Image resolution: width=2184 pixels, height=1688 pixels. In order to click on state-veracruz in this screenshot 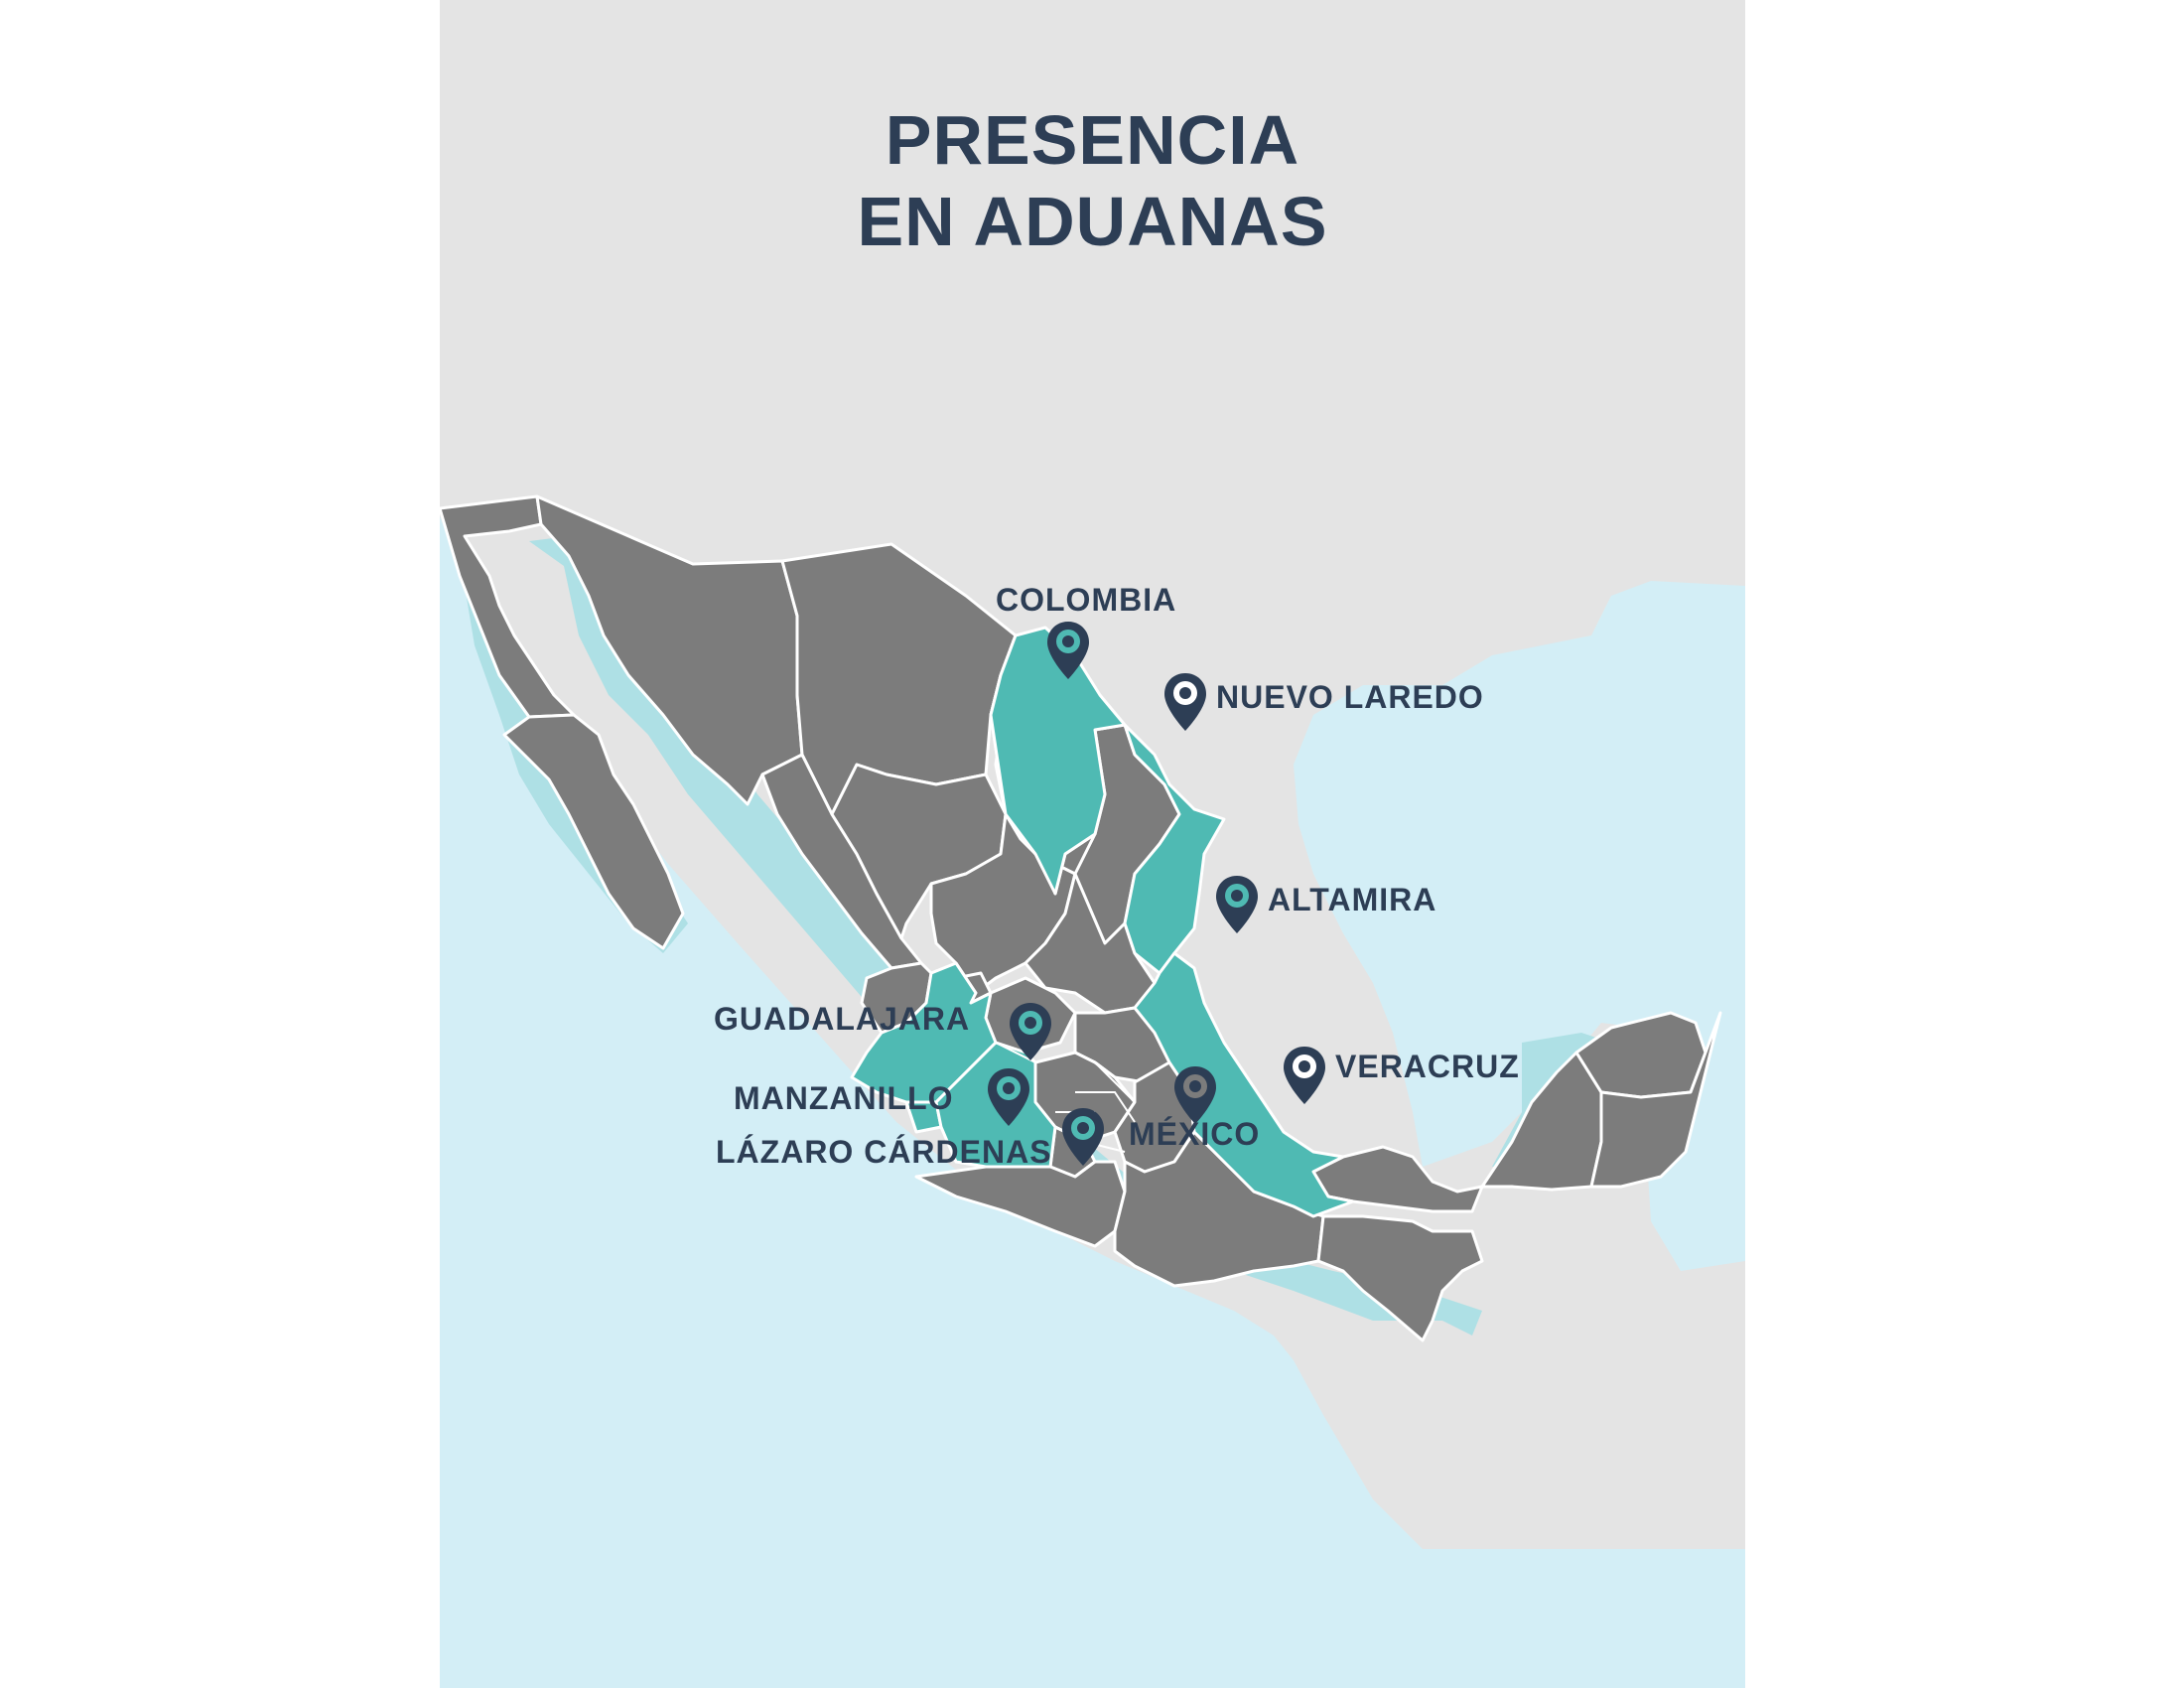, I will do `click(1244, 1084)`.